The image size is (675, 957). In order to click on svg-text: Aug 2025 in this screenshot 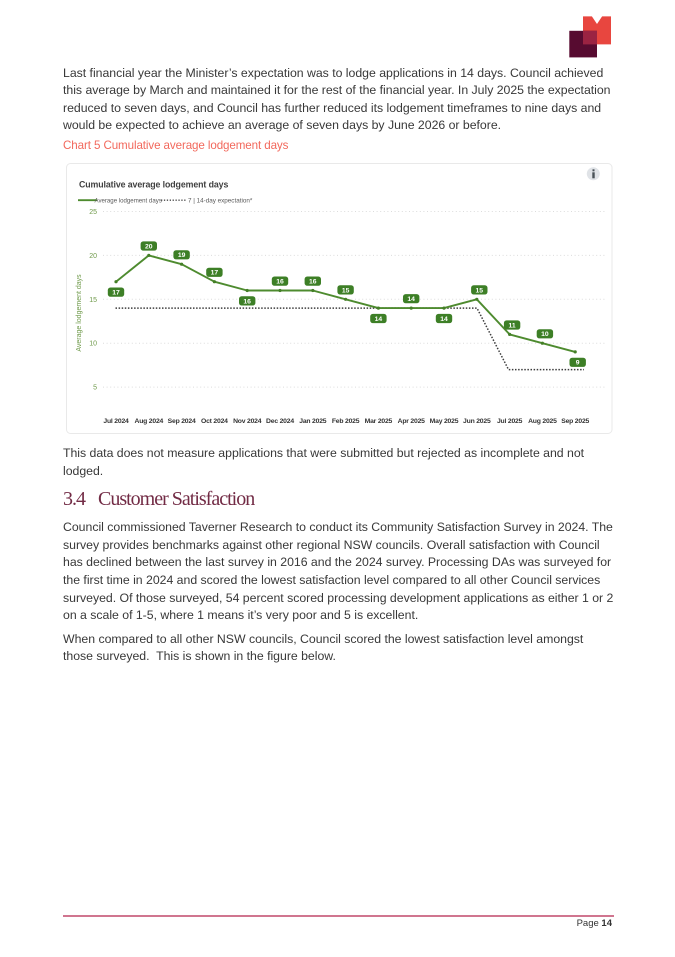, I will do `click(542, 421)`.